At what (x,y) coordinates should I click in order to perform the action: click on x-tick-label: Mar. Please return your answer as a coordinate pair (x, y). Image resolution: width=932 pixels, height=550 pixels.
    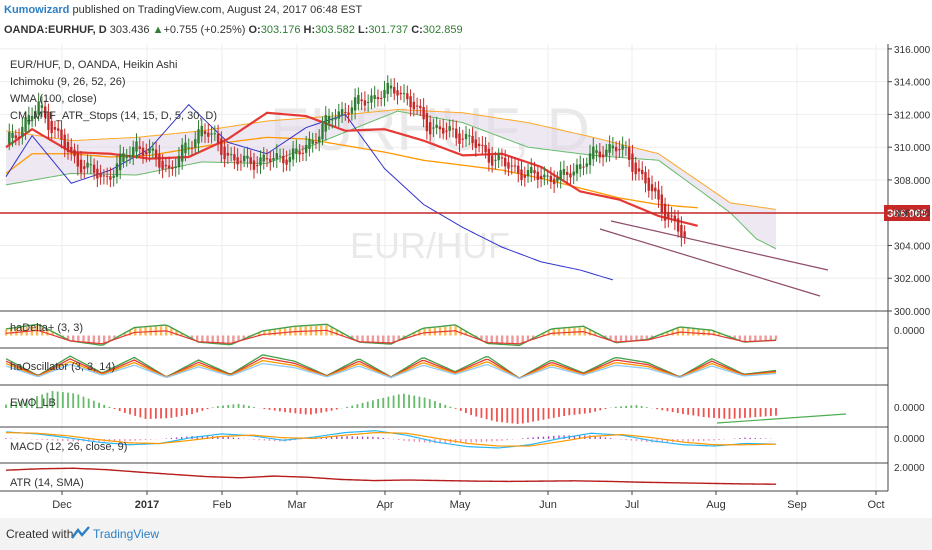
    Looking at the image, I should click on (297, 505).